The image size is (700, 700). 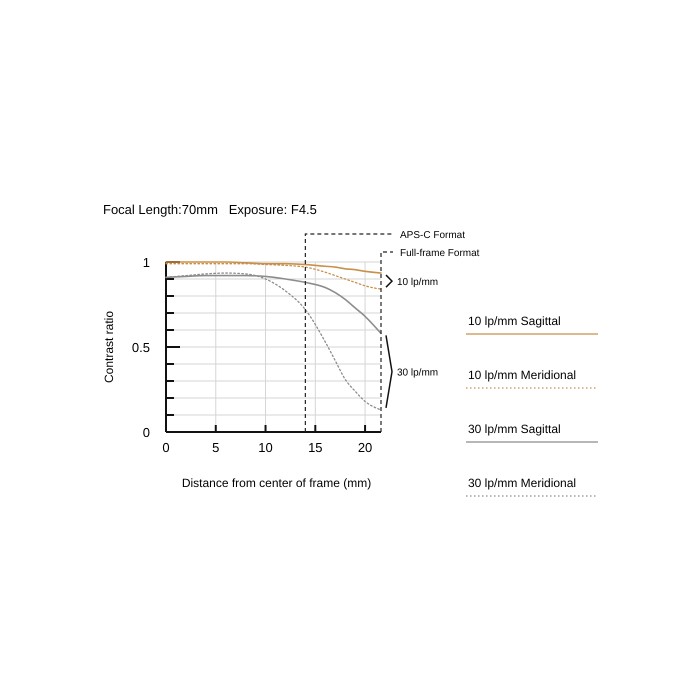 What do you see at coordinates (433, 235) in the screenshot?
I see `ref-line-label: APS-C Format` at bounding box center [433, 235].